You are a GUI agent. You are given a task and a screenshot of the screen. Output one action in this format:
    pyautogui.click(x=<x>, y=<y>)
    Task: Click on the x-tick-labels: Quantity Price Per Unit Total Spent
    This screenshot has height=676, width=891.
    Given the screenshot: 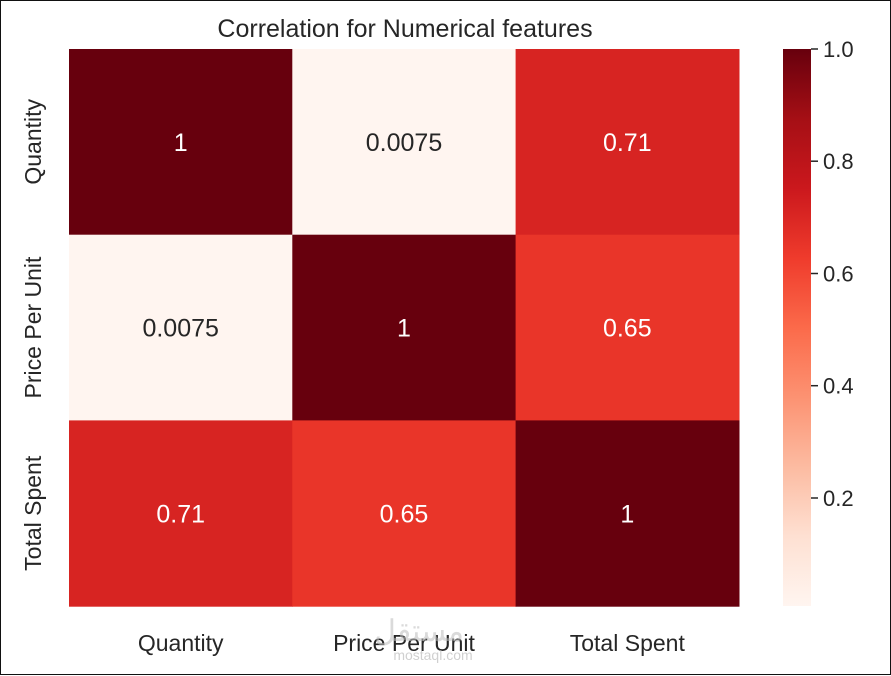 What is the action you would take?
    pyautogui.click(x=412, y=643)
    